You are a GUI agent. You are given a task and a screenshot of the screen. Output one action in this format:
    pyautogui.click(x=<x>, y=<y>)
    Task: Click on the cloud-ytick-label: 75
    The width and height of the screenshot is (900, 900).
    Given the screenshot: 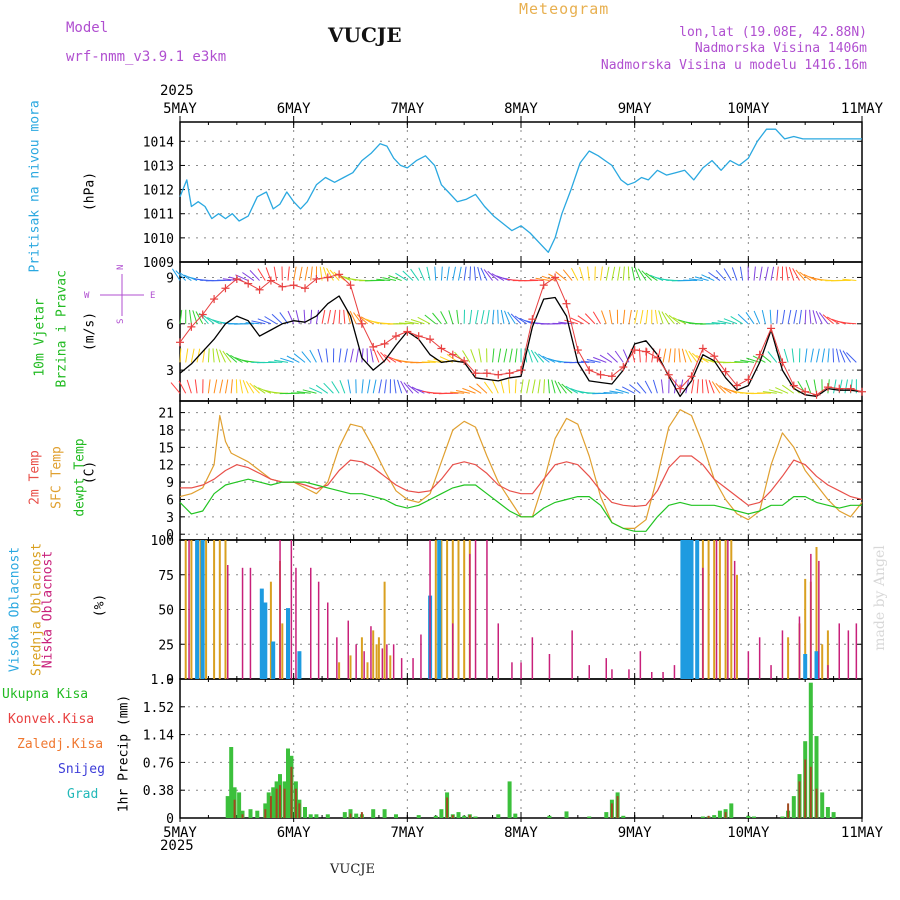 What is the action you would take?
    pyautogui.click(x=166, y=576)
    